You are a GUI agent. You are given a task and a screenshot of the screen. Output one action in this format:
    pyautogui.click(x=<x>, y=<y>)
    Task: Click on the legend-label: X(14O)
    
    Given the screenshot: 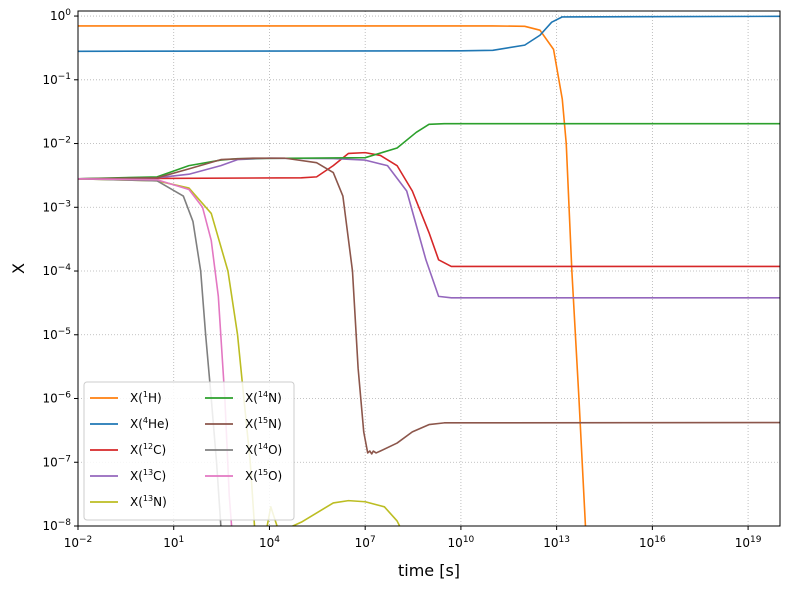 What is the action you would take?
    pyautogui.click(x=263, y=449)
    